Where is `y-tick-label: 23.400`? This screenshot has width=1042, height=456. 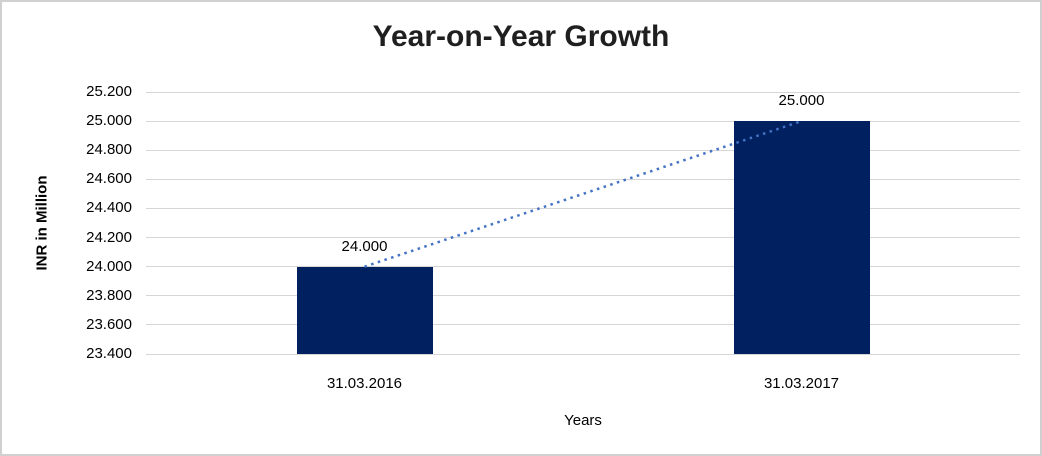
y-tick-label: 23.400 is located at coordinates (109, 353).